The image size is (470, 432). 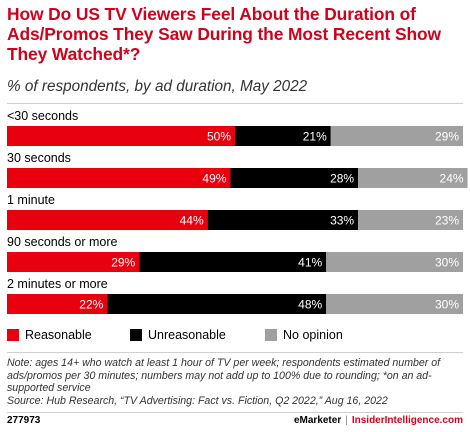 I want to click on legend-item-unreasonable: Unreasonable, so click(x=178, y=335).